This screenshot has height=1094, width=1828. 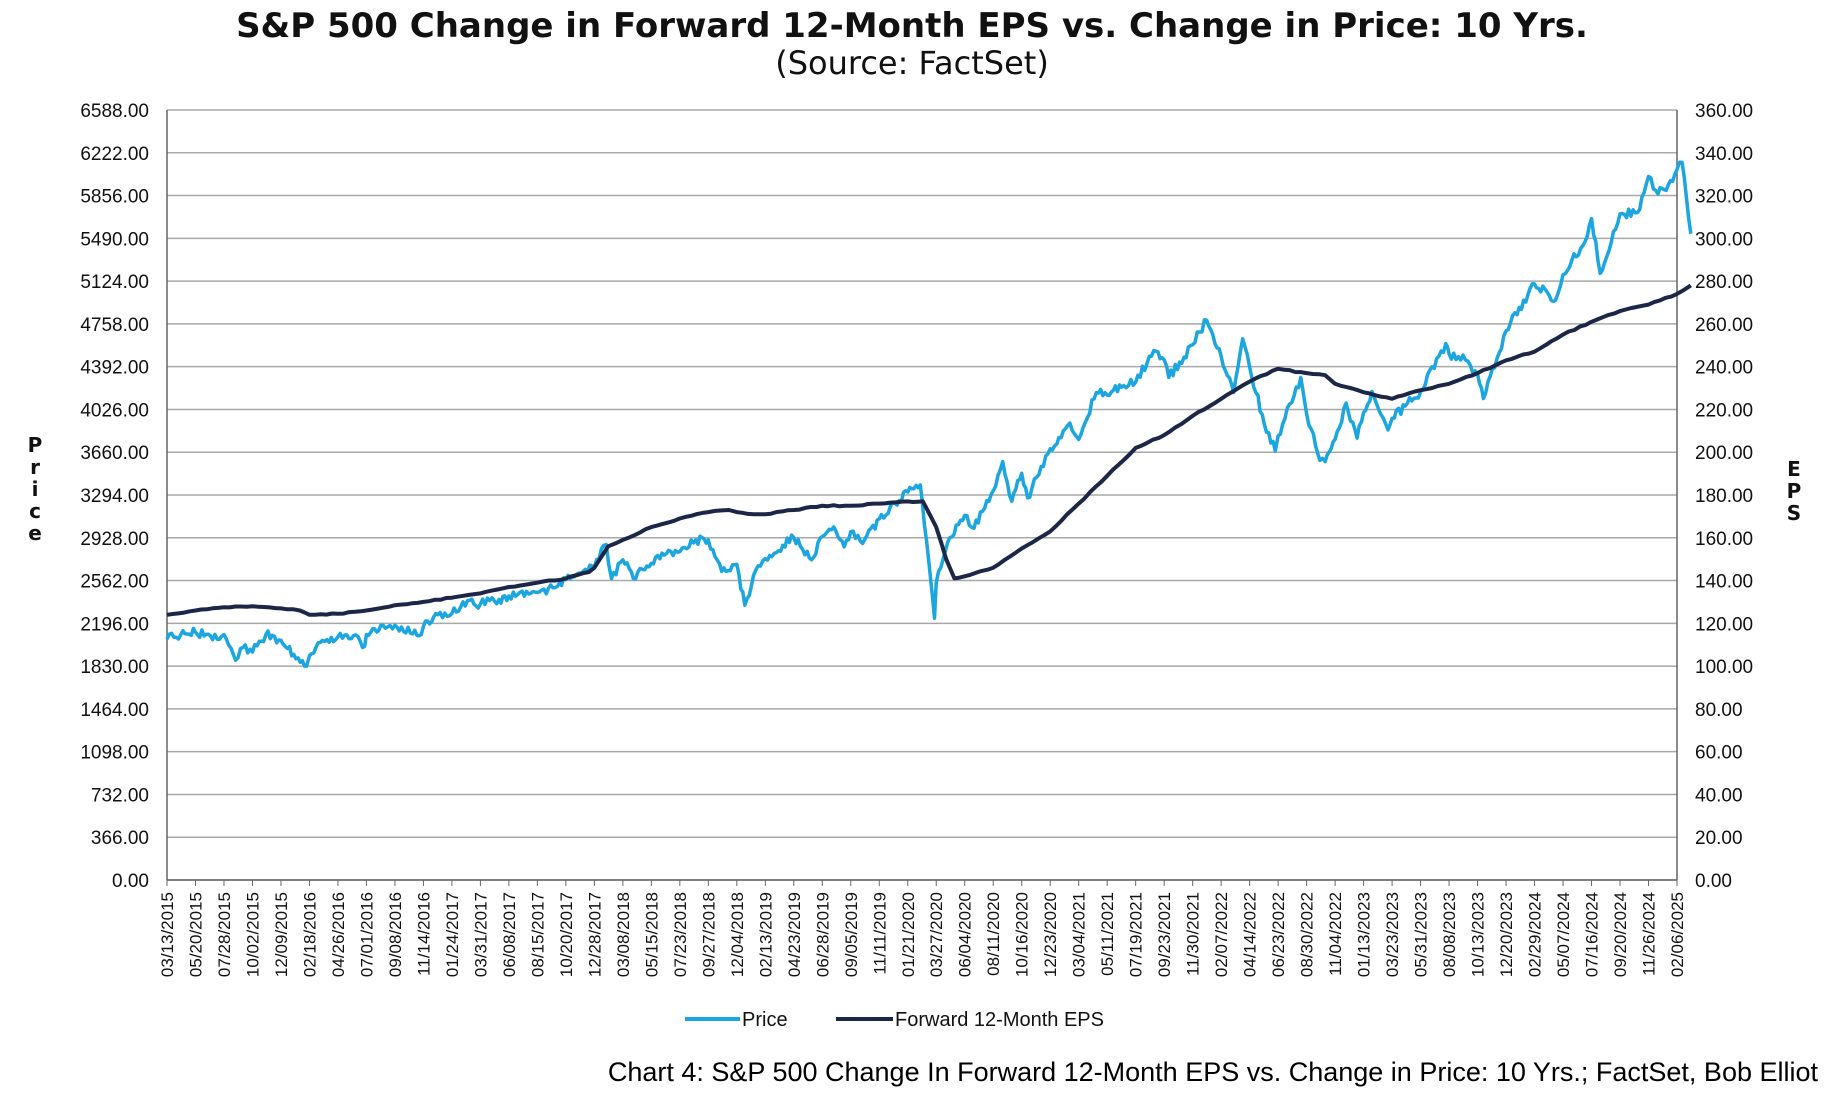 What do you see at coordinates (1107, 934) in the screenshot?
I see `x-tick-label: 05/11/2021` at bounding box center [1107, 934].